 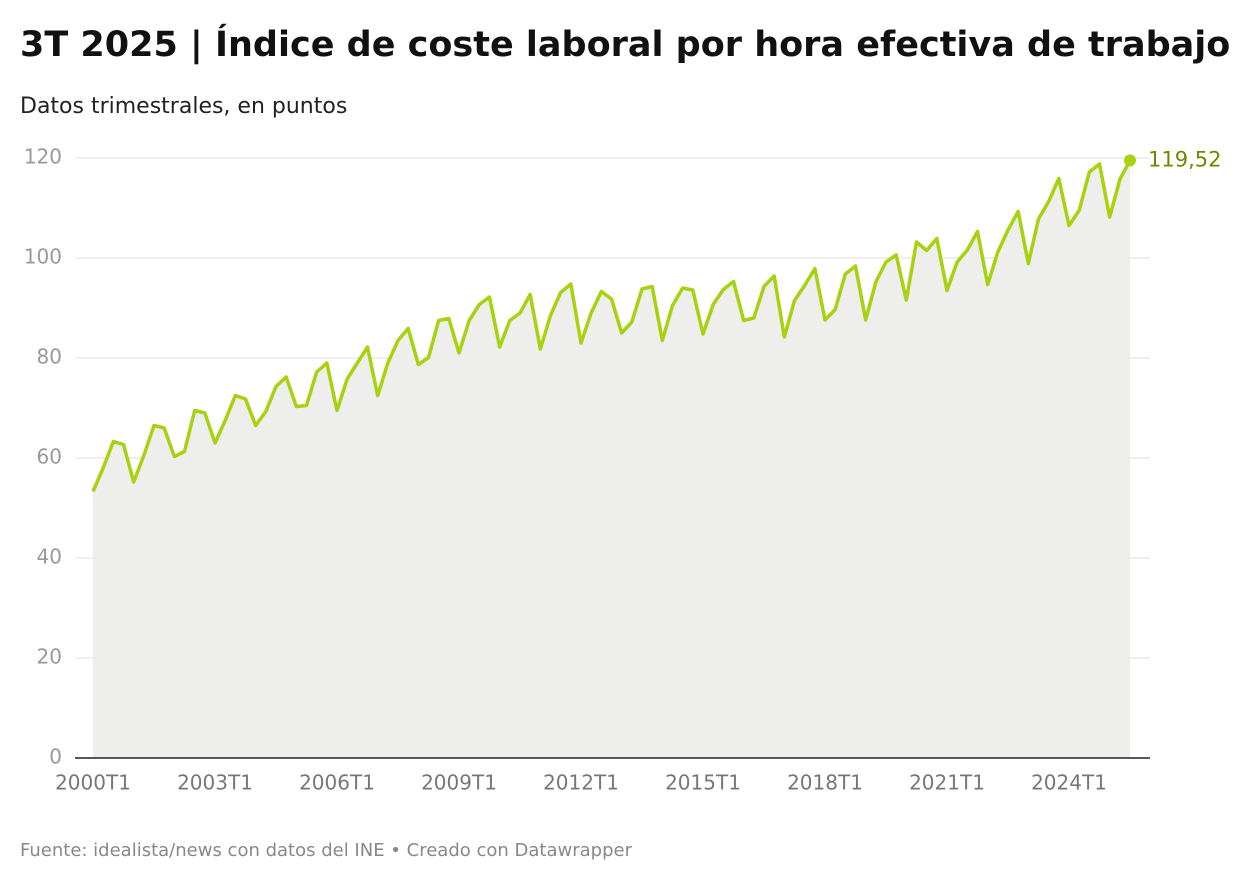 I want to click on y-tick-label: 100, so click(x=43, y=257).